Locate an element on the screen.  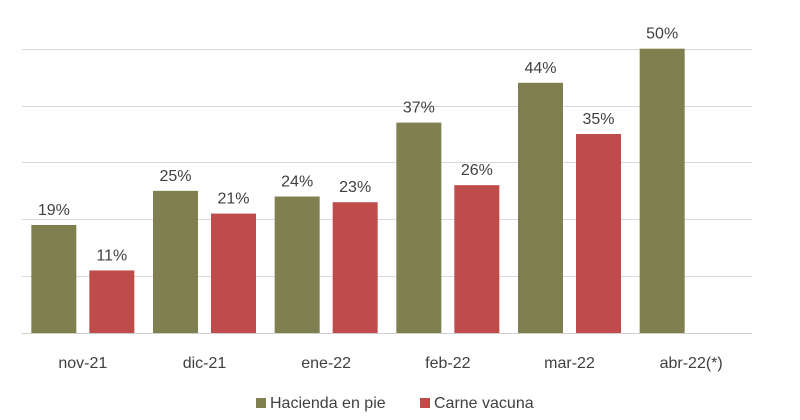
legend-item-carne-vacuna: Carne vacuna is located at coordinates (484, 403).